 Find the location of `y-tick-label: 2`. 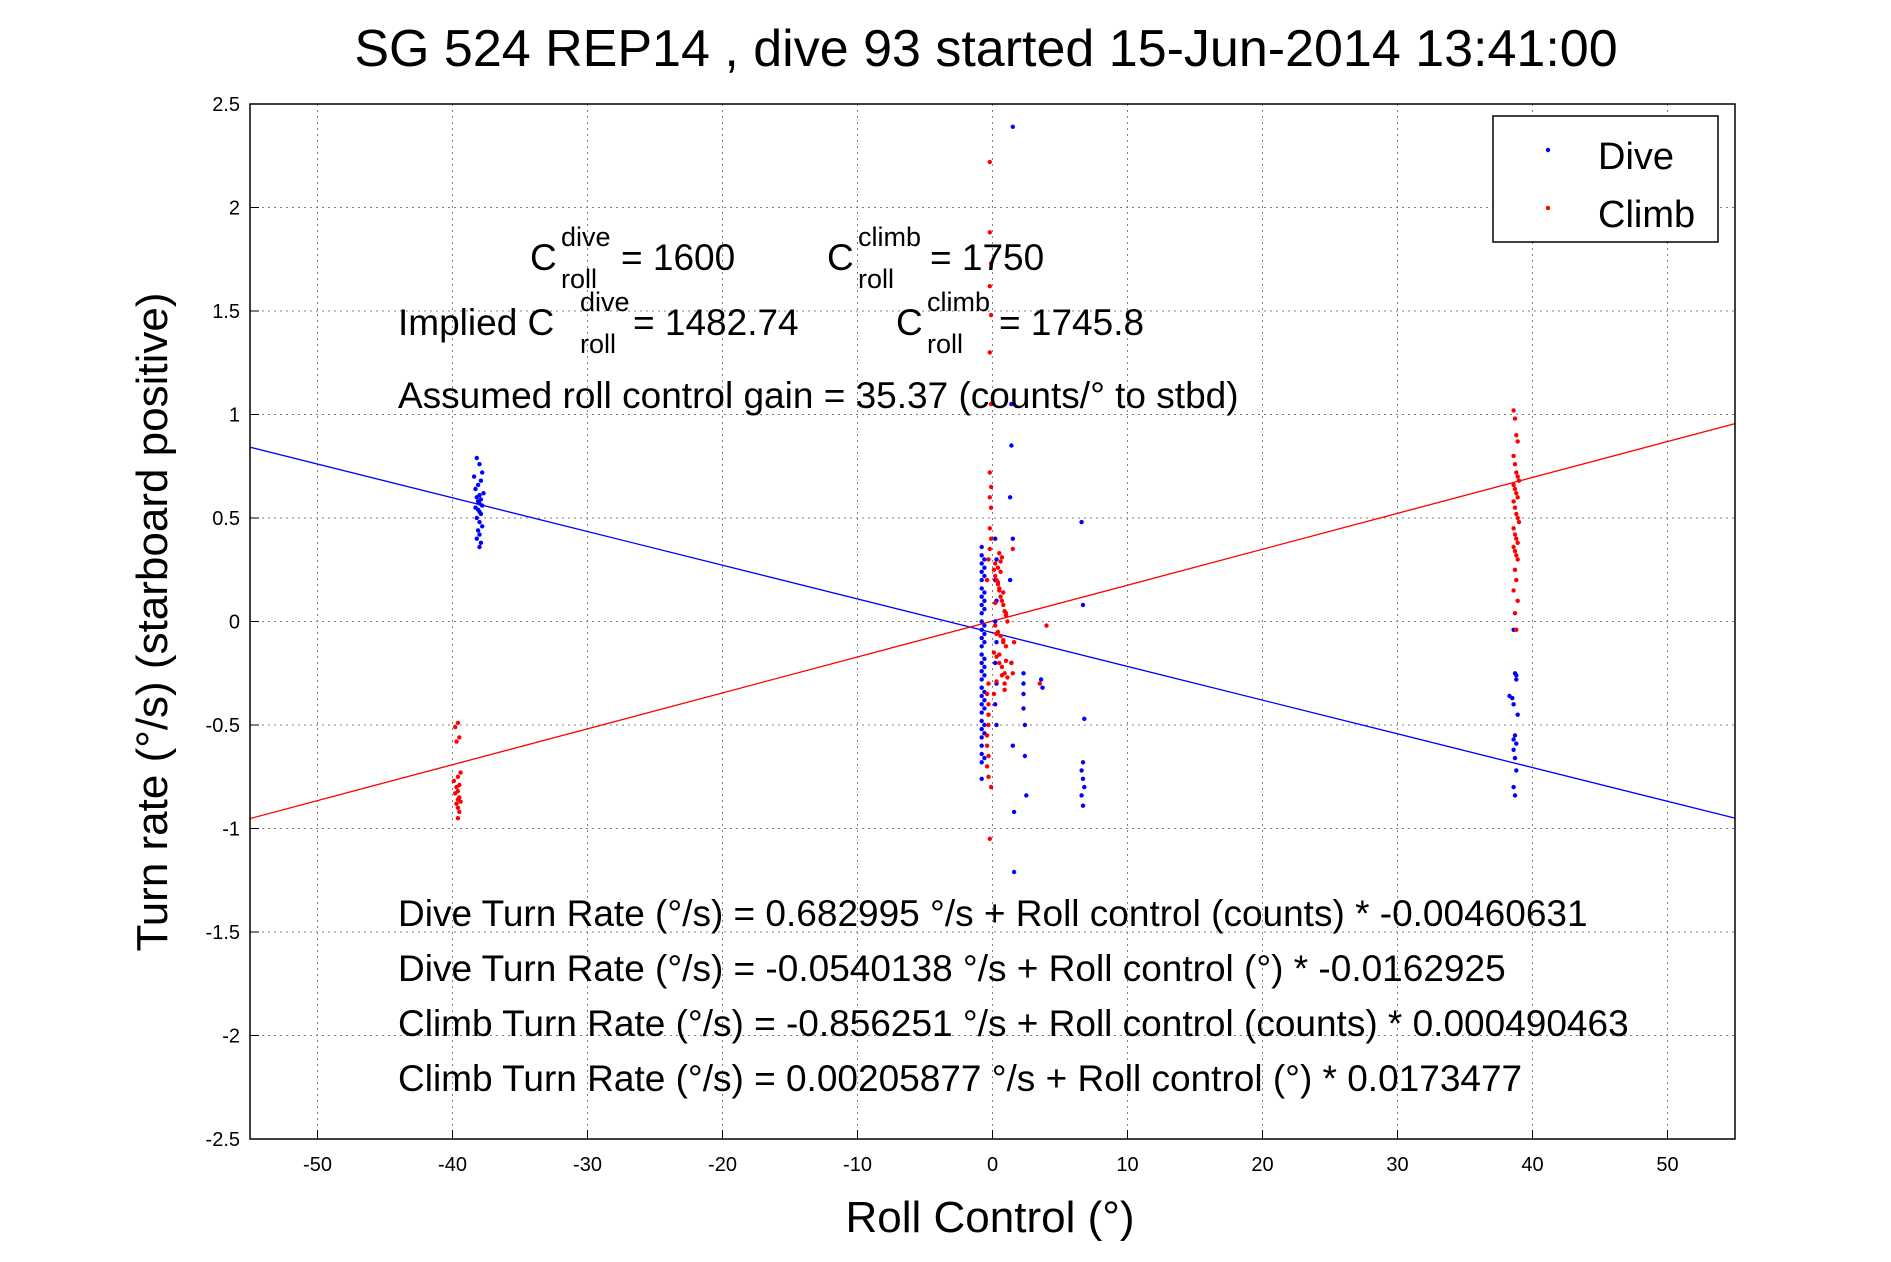

y-tick-label: 2 is located at coordinates (234, 209).